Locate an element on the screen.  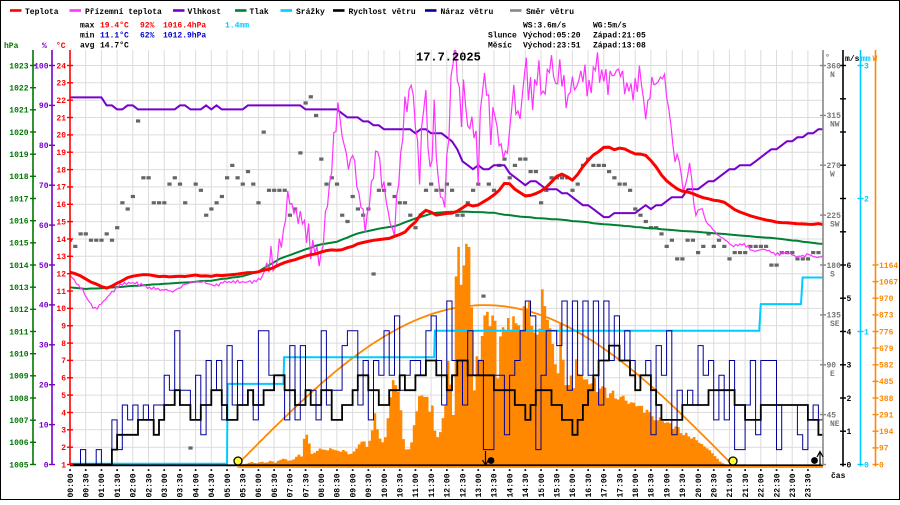
svg-text: SE is located at coordinates (835, 324).